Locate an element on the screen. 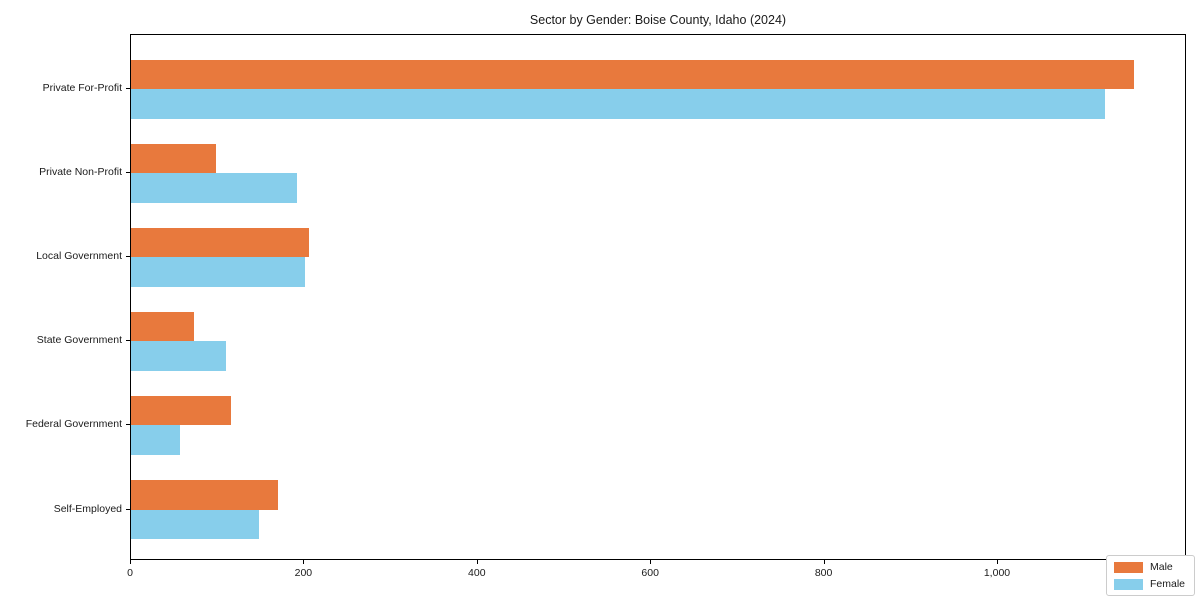 This screenshot has height=600, width=1200. legend-item-female: Female is located at coordinates (1149, 584).